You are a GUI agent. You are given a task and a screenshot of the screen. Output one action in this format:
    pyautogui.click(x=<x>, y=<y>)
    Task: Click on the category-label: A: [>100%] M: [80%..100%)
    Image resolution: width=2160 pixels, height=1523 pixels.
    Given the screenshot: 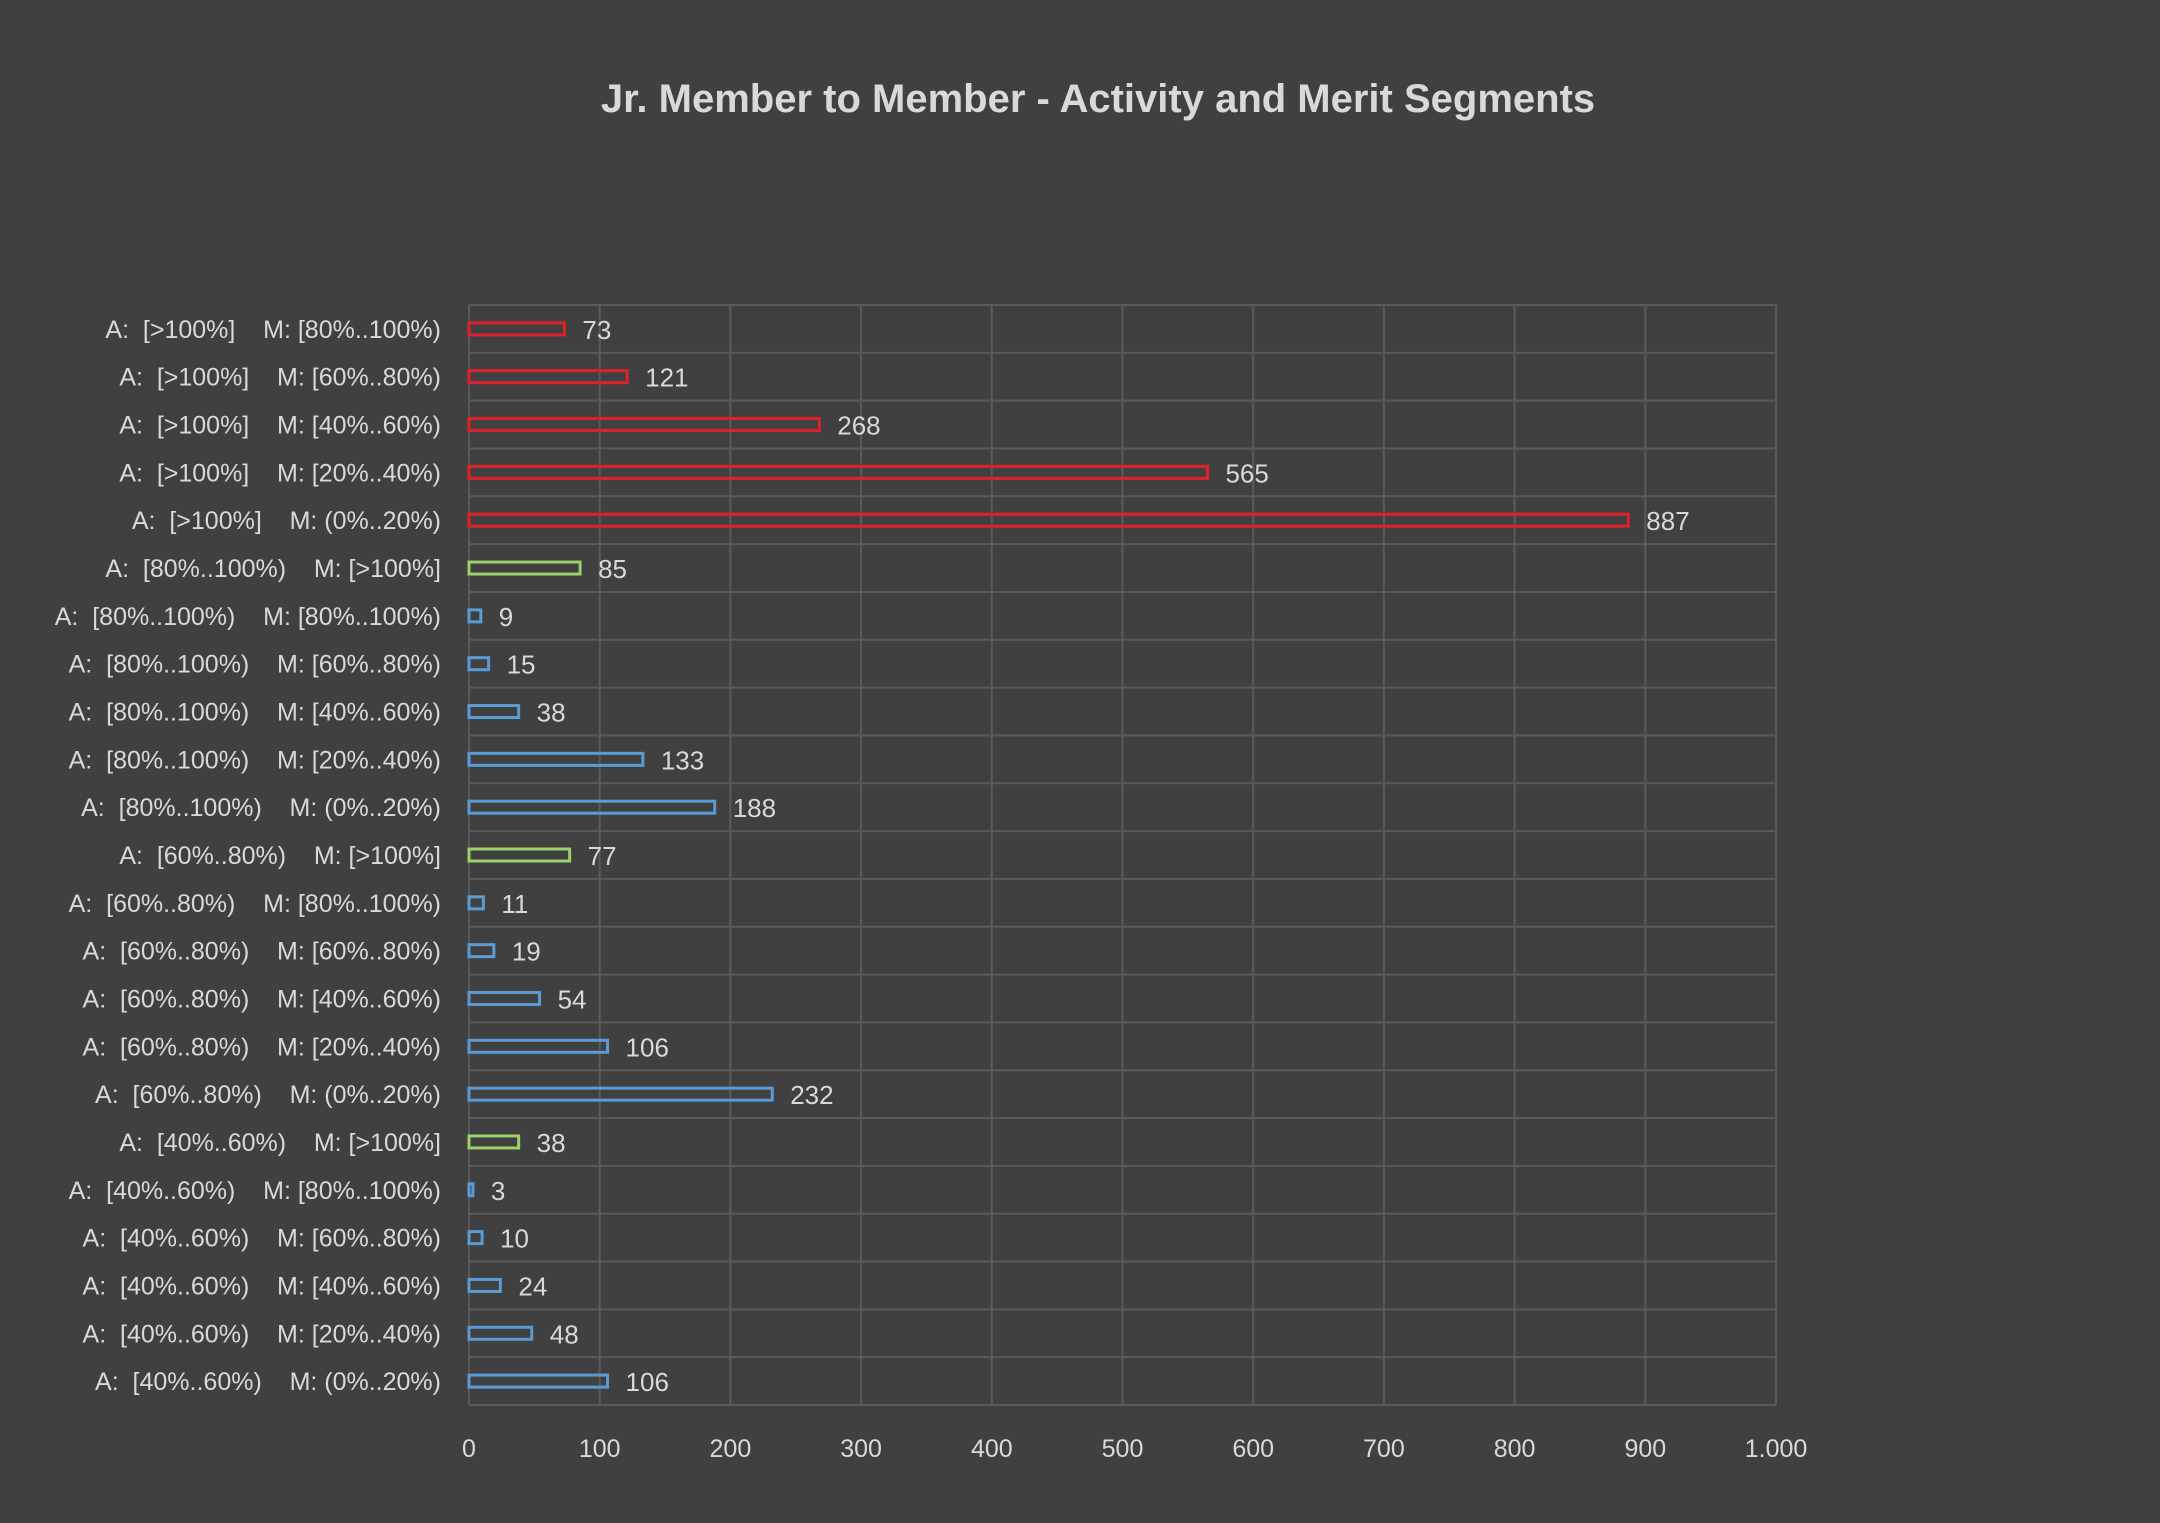 What is the action you would take?
    pyautogui.click(x=273, y=330)
    